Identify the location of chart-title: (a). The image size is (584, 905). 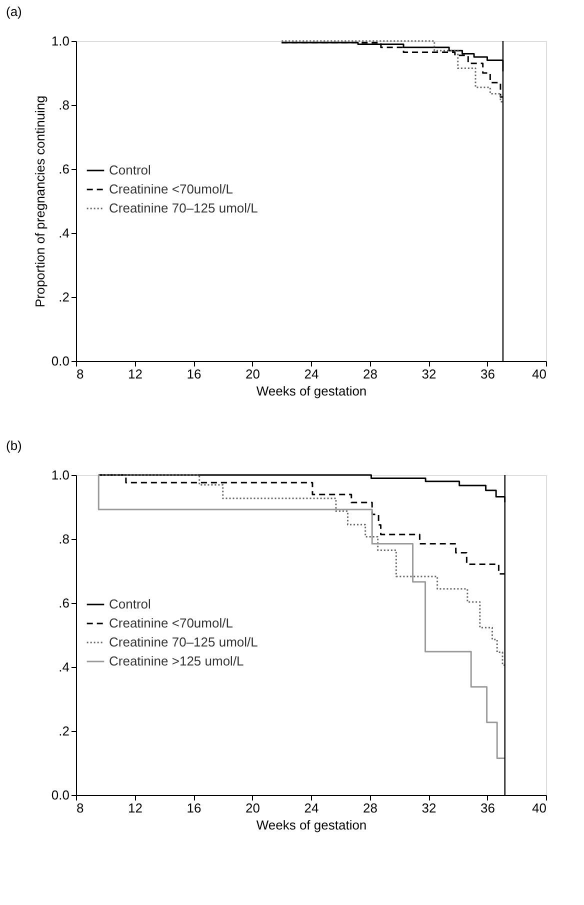
(14, 11).